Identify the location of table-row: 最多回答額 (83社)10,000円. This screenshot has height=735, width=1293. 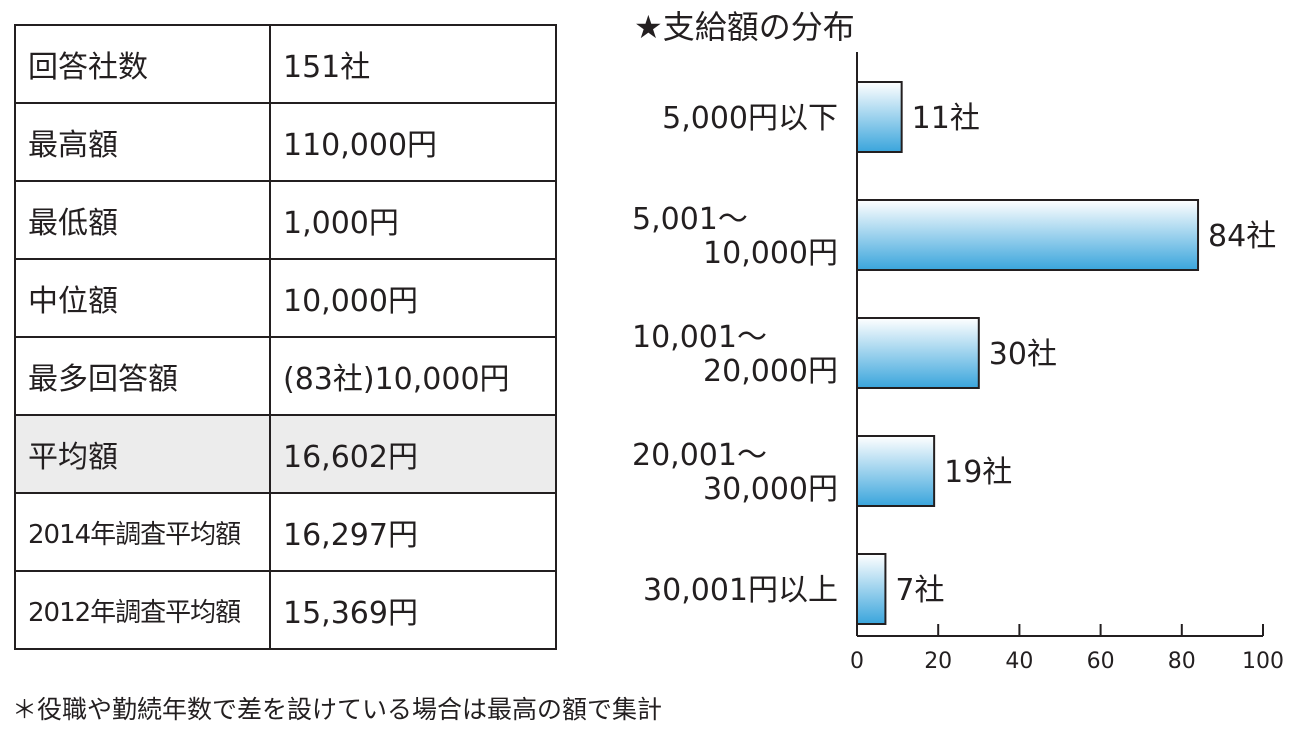
(285, 376).